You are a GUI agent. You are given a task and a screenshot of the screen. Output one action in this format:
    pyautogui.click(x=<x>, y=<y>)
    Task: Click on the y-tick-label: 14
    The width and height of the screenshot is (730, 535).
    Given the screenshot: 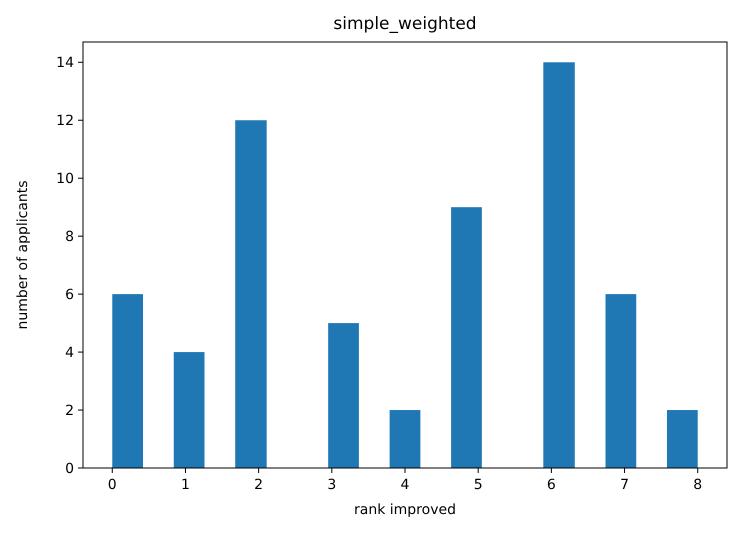 What is the action you would take?
    pyautogui.click(x=65, y=63)
    